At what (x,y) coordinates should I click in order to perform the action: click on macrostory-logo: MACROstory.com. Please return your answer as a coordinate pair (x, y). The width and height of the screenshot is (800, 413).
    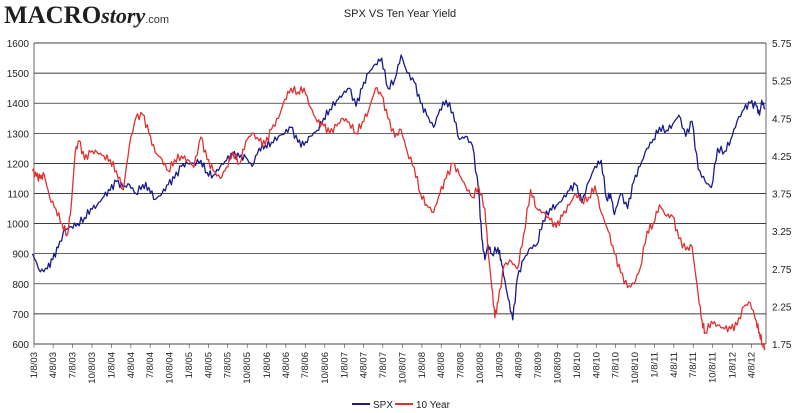
    Looking at the image, I should click on (86, 16).